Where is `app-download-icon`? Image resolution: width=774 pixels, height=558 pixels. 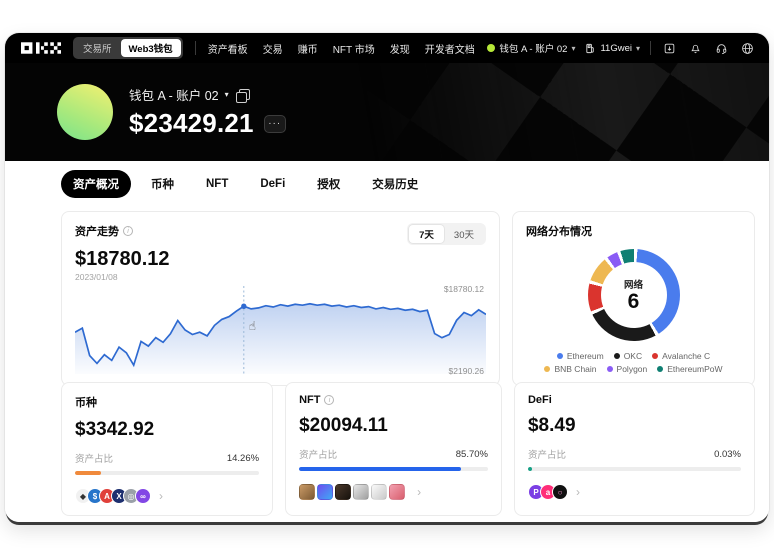
app-download-icon is located at coordinates (669, 48).